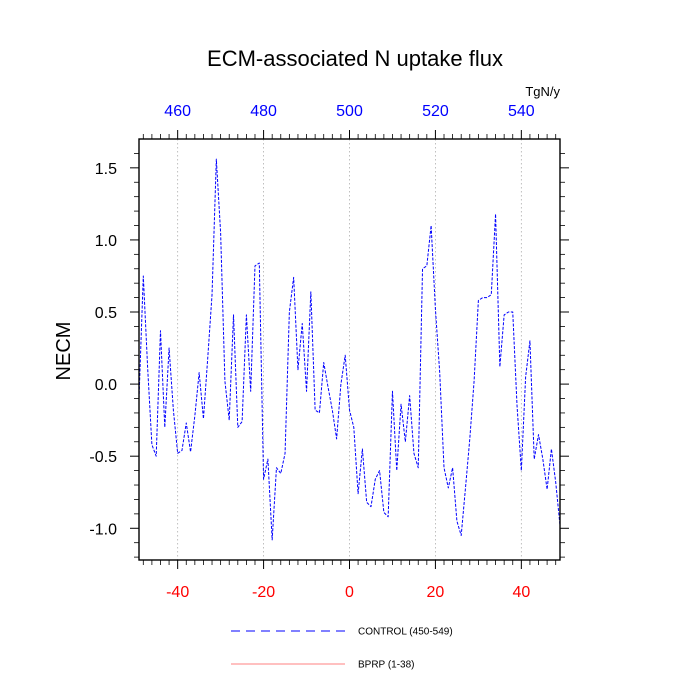 The image size is (700, 700). What do you see at coordinates (386, 665) in the screenshot?
I see `legend-label: BPRP (1-38)` at bounding box center [386, 665].